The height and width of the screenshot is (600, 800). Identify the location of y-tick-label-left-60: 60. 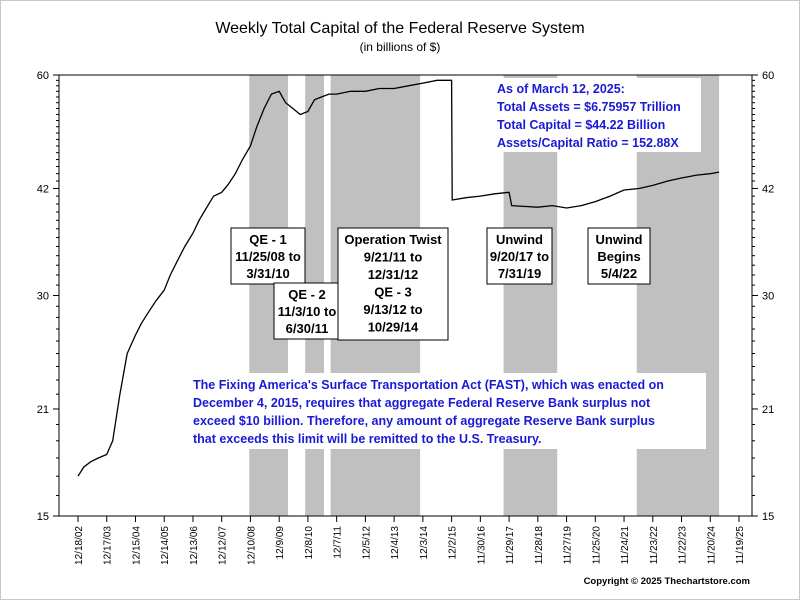
(43, 76).